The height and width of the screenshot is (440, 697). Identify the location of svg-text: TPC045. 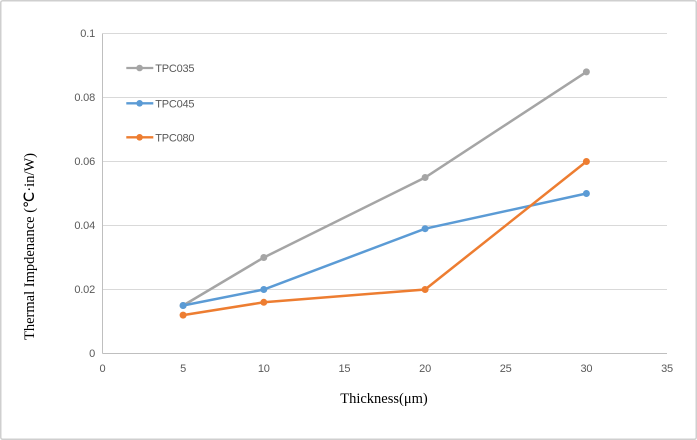
(174, 104).